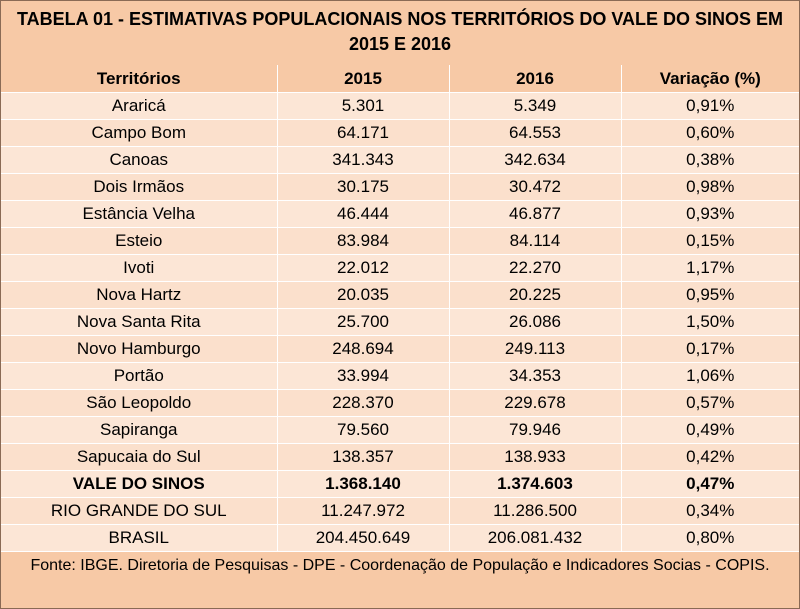  What do you see at coordinates (535, 322) in the screenshot?
I see `cell-2016: 26.086` at bounding box center [535, 322].